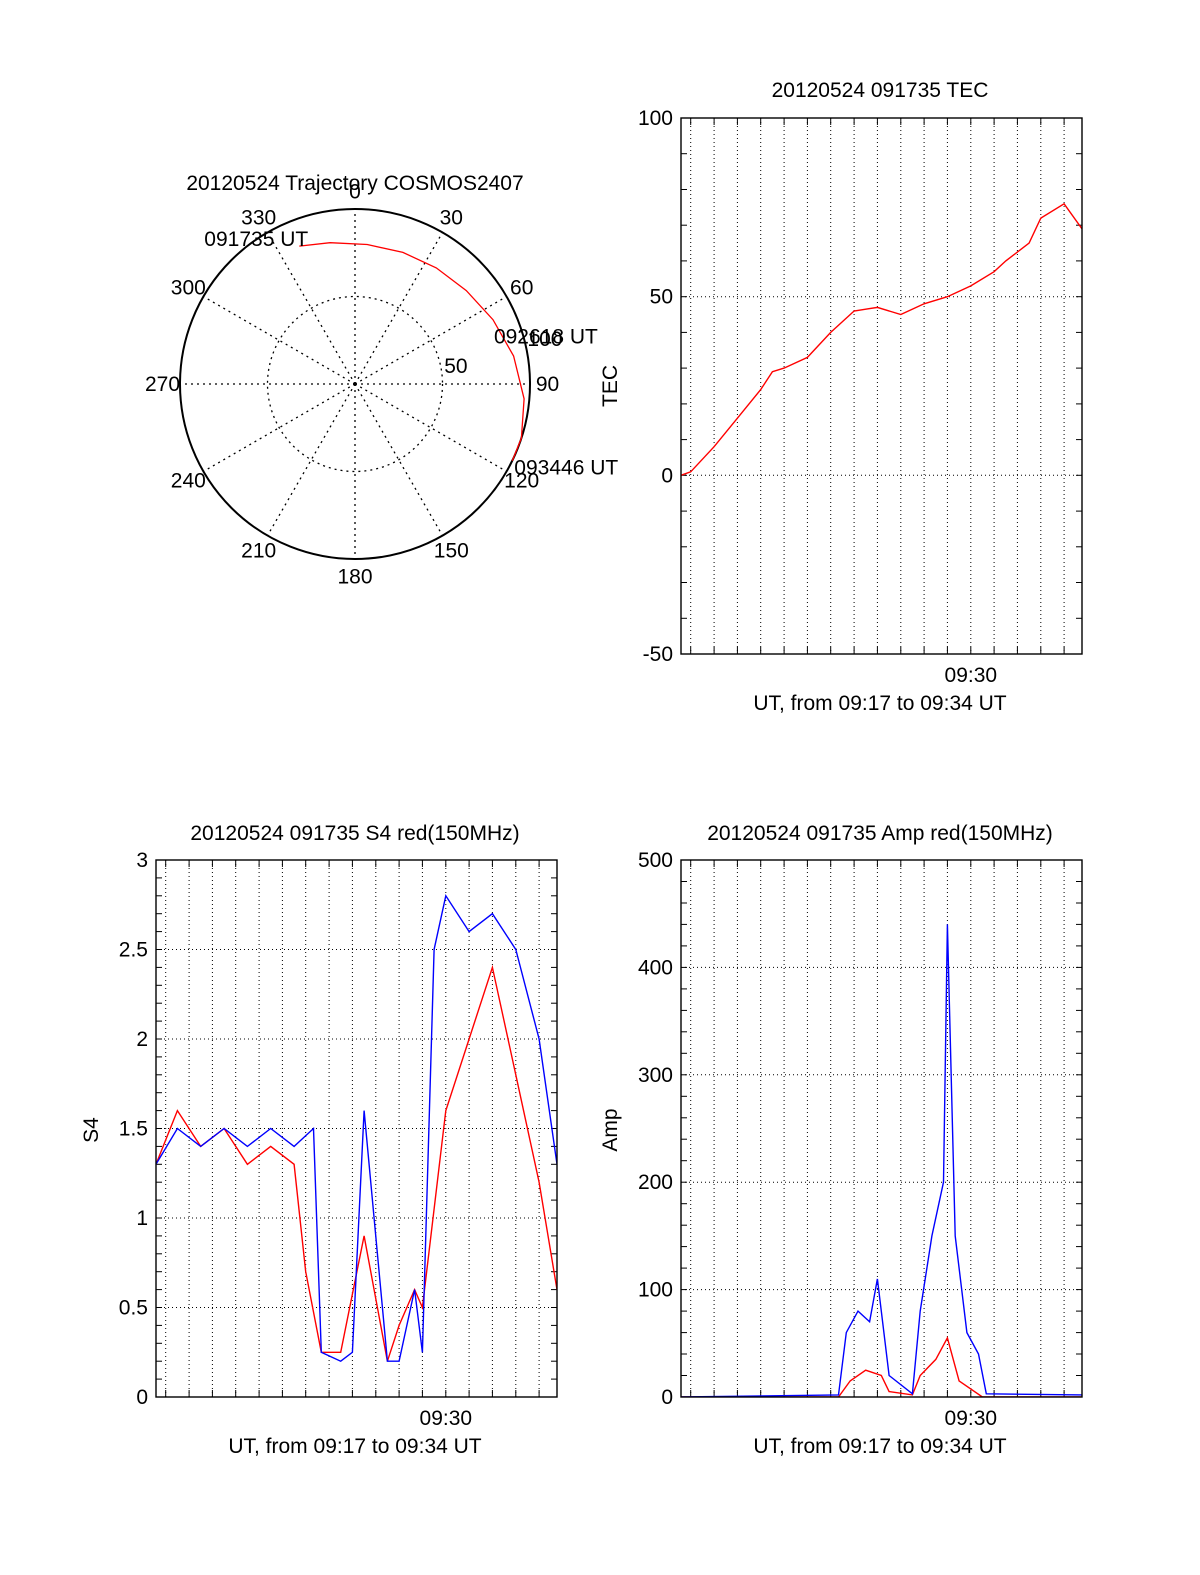 The width and height of the screenshot is (1200, 1575). Describe the element at coordinates (610, 386) in the screenshot. I see `tec-ylabel: TEC` at that location.